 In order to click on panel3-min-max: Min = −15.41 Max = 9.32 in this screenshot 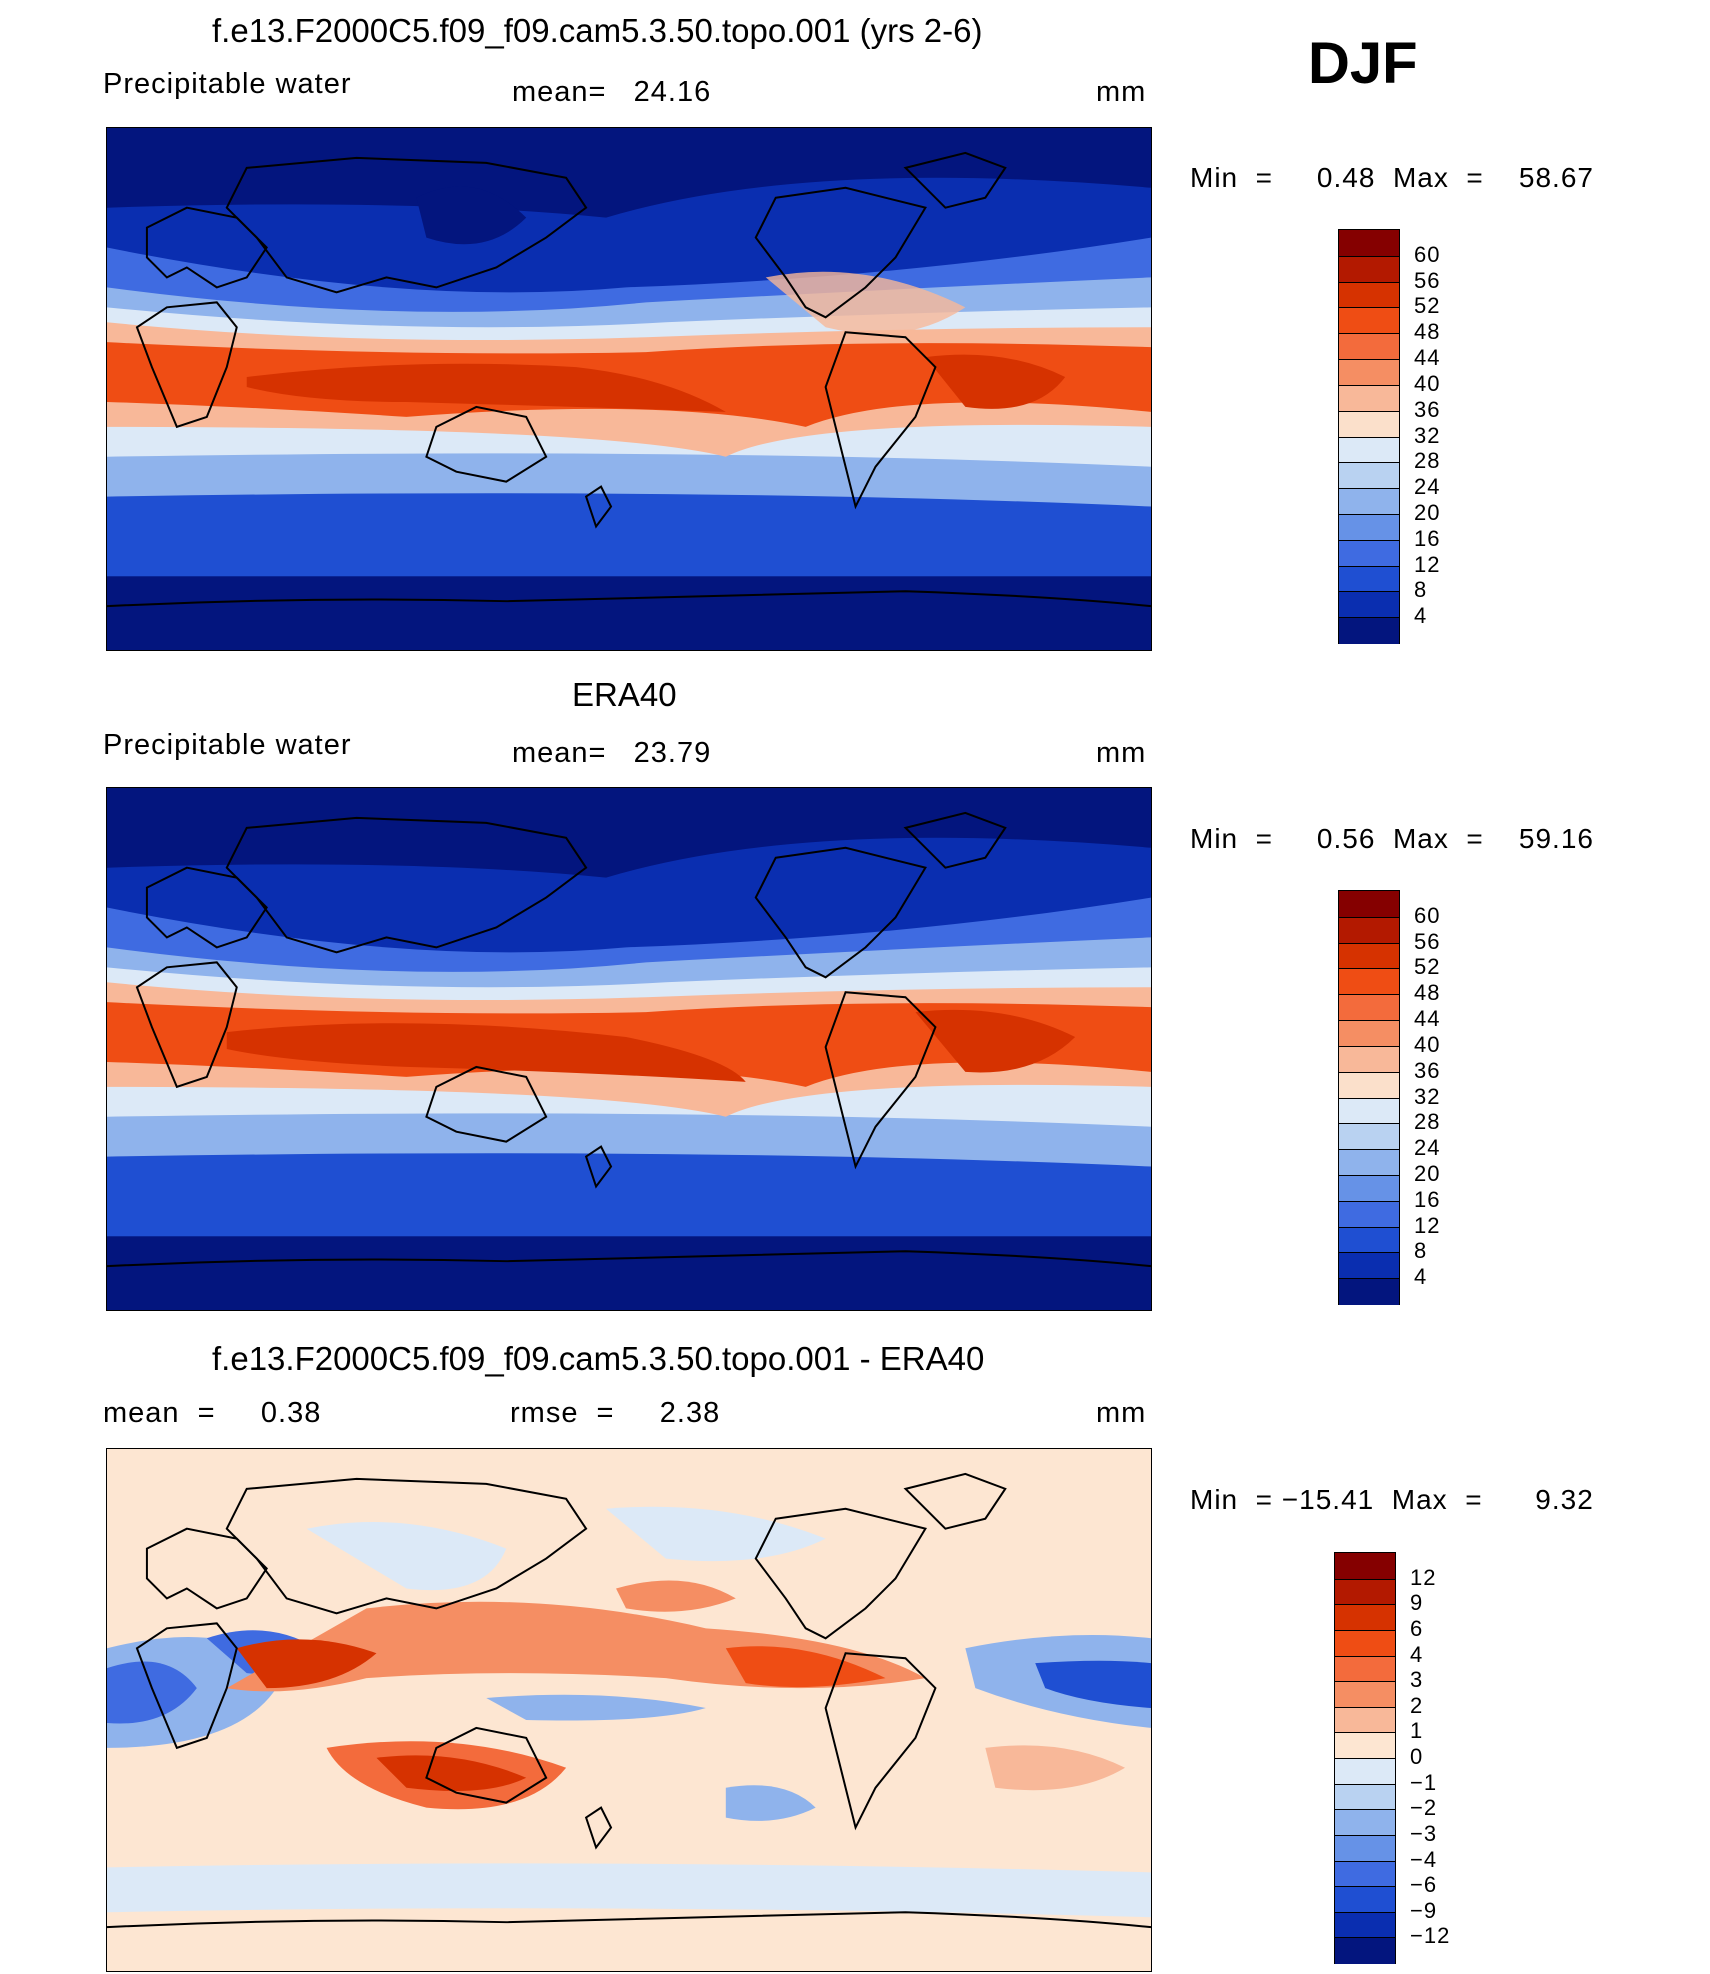, I will do `click(1392, 1499)`.